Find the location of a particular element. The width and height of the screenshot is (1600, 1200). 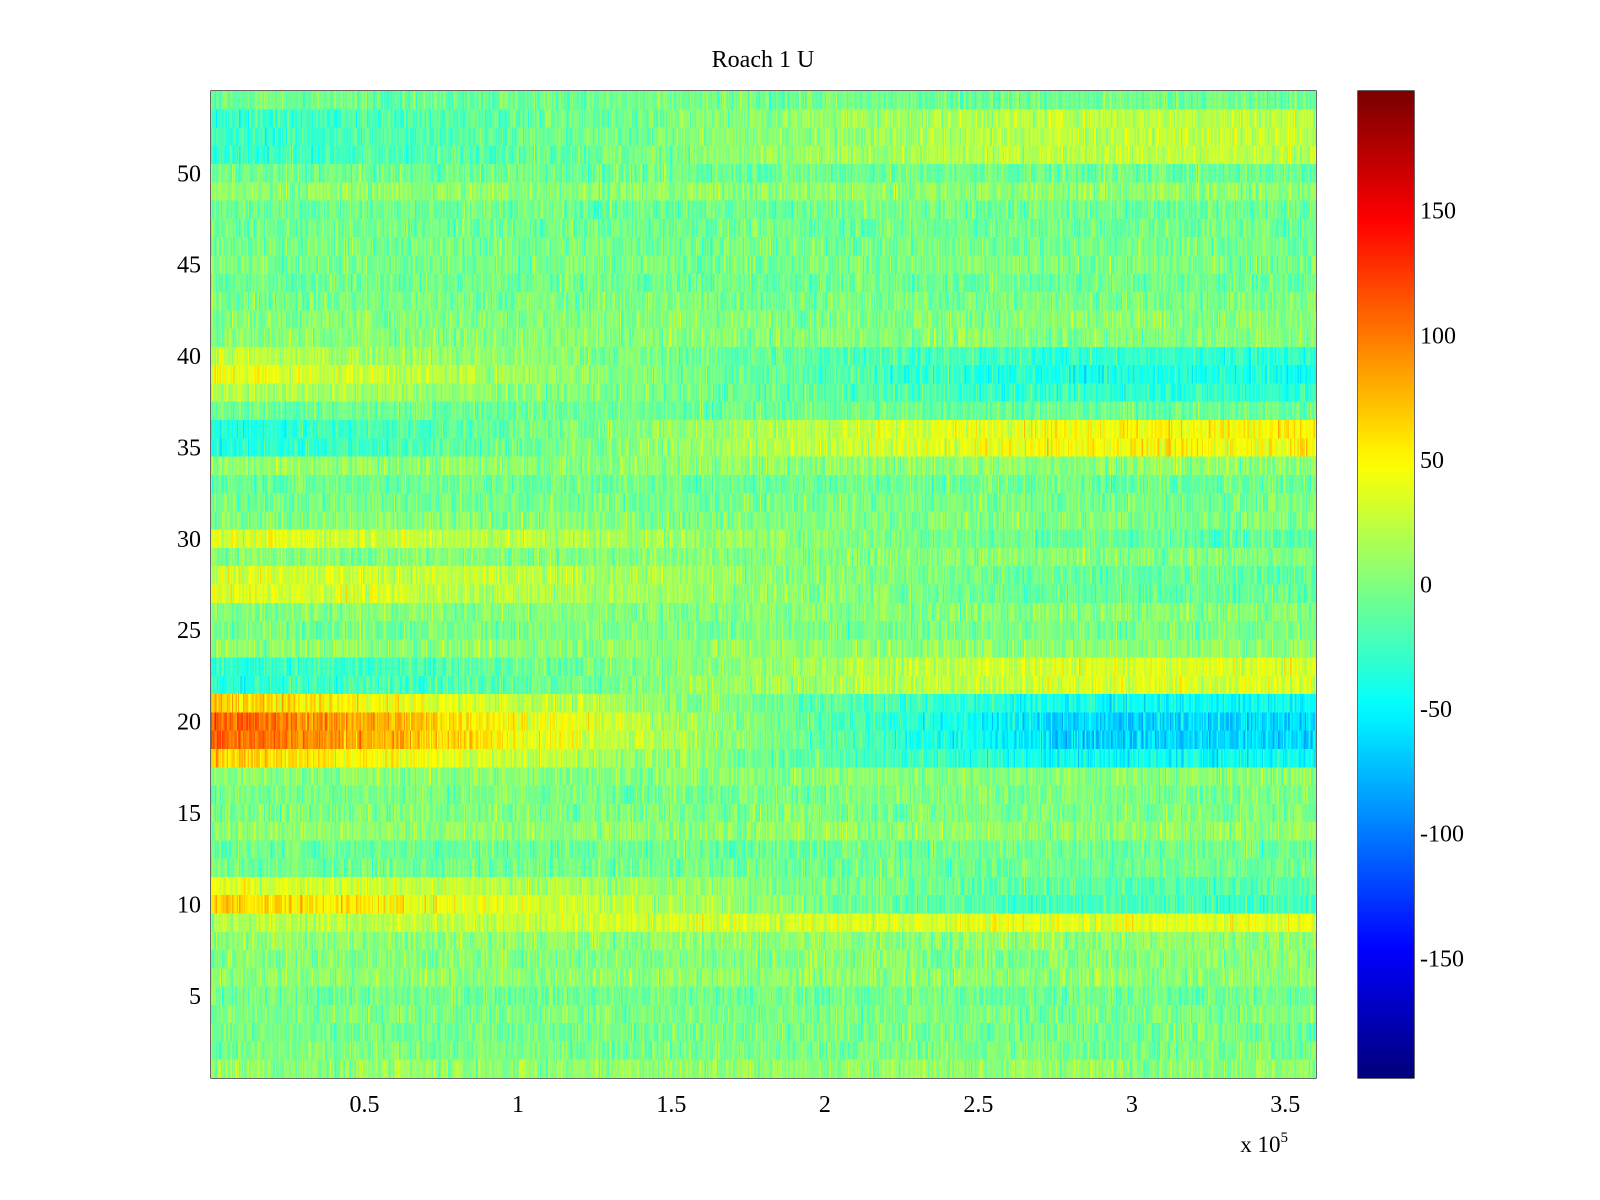

colorbar-tick-label: 50 is located at coordinates (1432, 461).